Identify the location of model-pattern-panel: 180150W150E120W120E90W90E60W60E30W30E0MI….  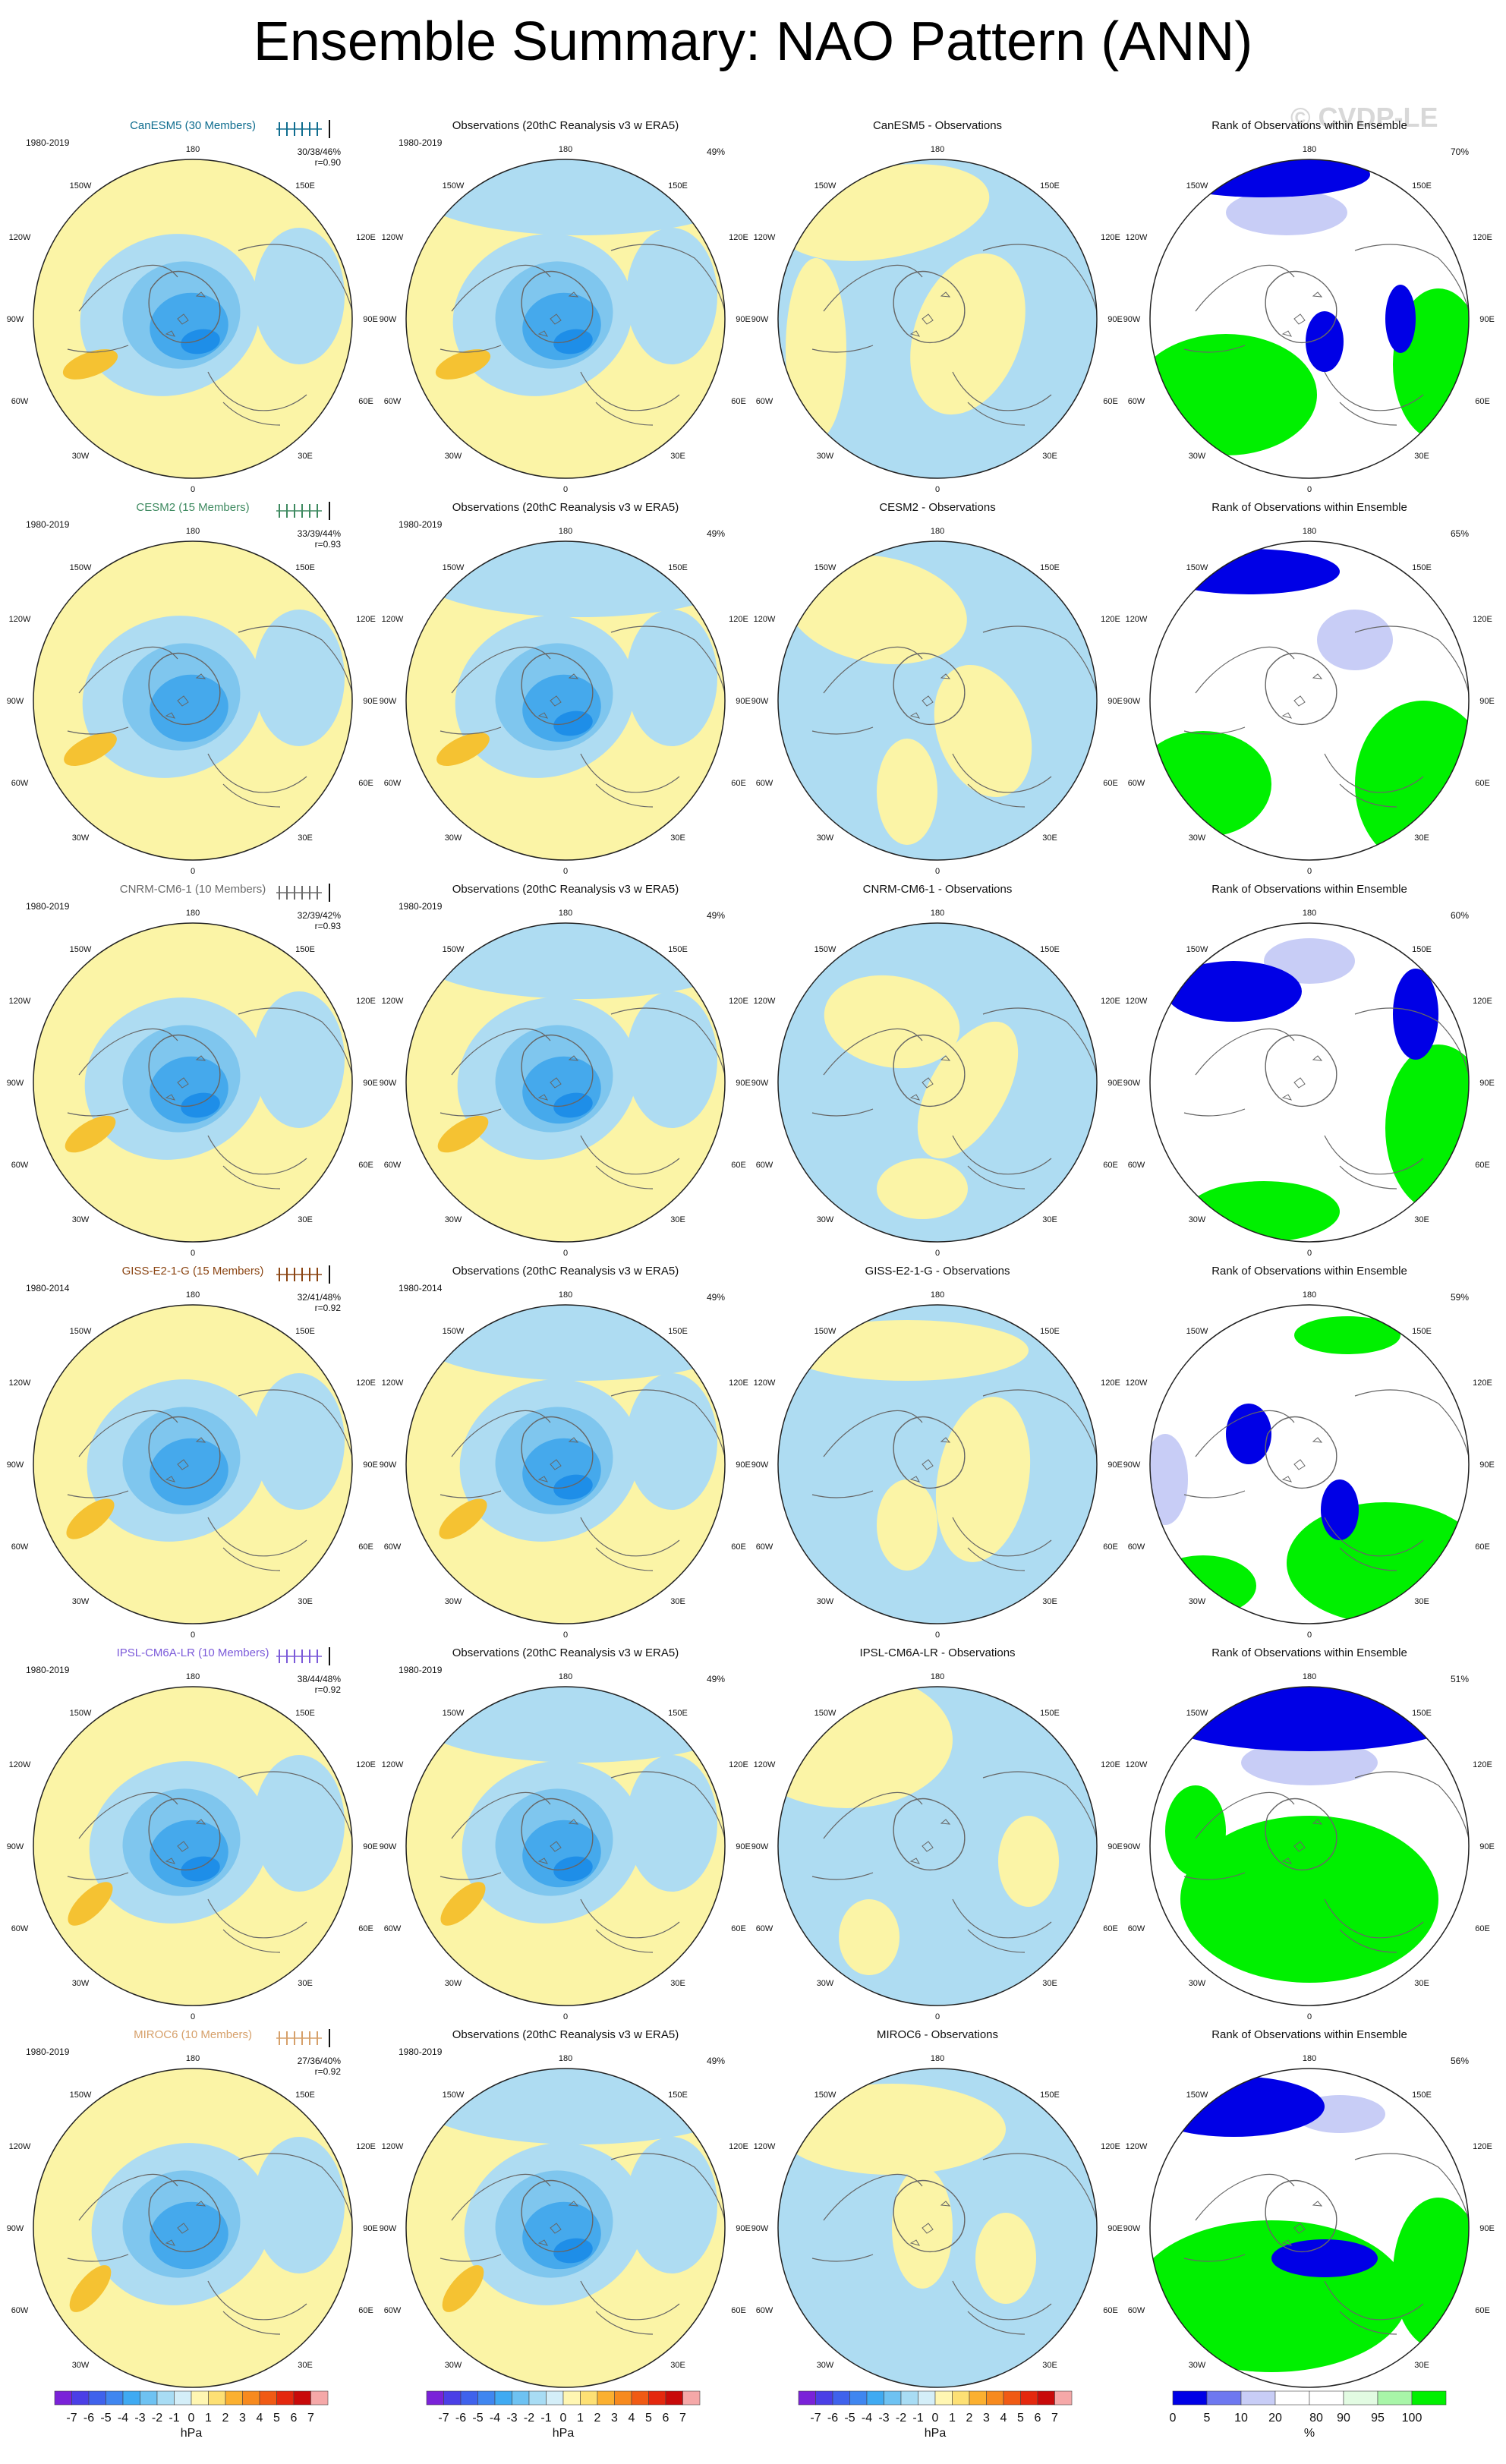
(192, 2216).